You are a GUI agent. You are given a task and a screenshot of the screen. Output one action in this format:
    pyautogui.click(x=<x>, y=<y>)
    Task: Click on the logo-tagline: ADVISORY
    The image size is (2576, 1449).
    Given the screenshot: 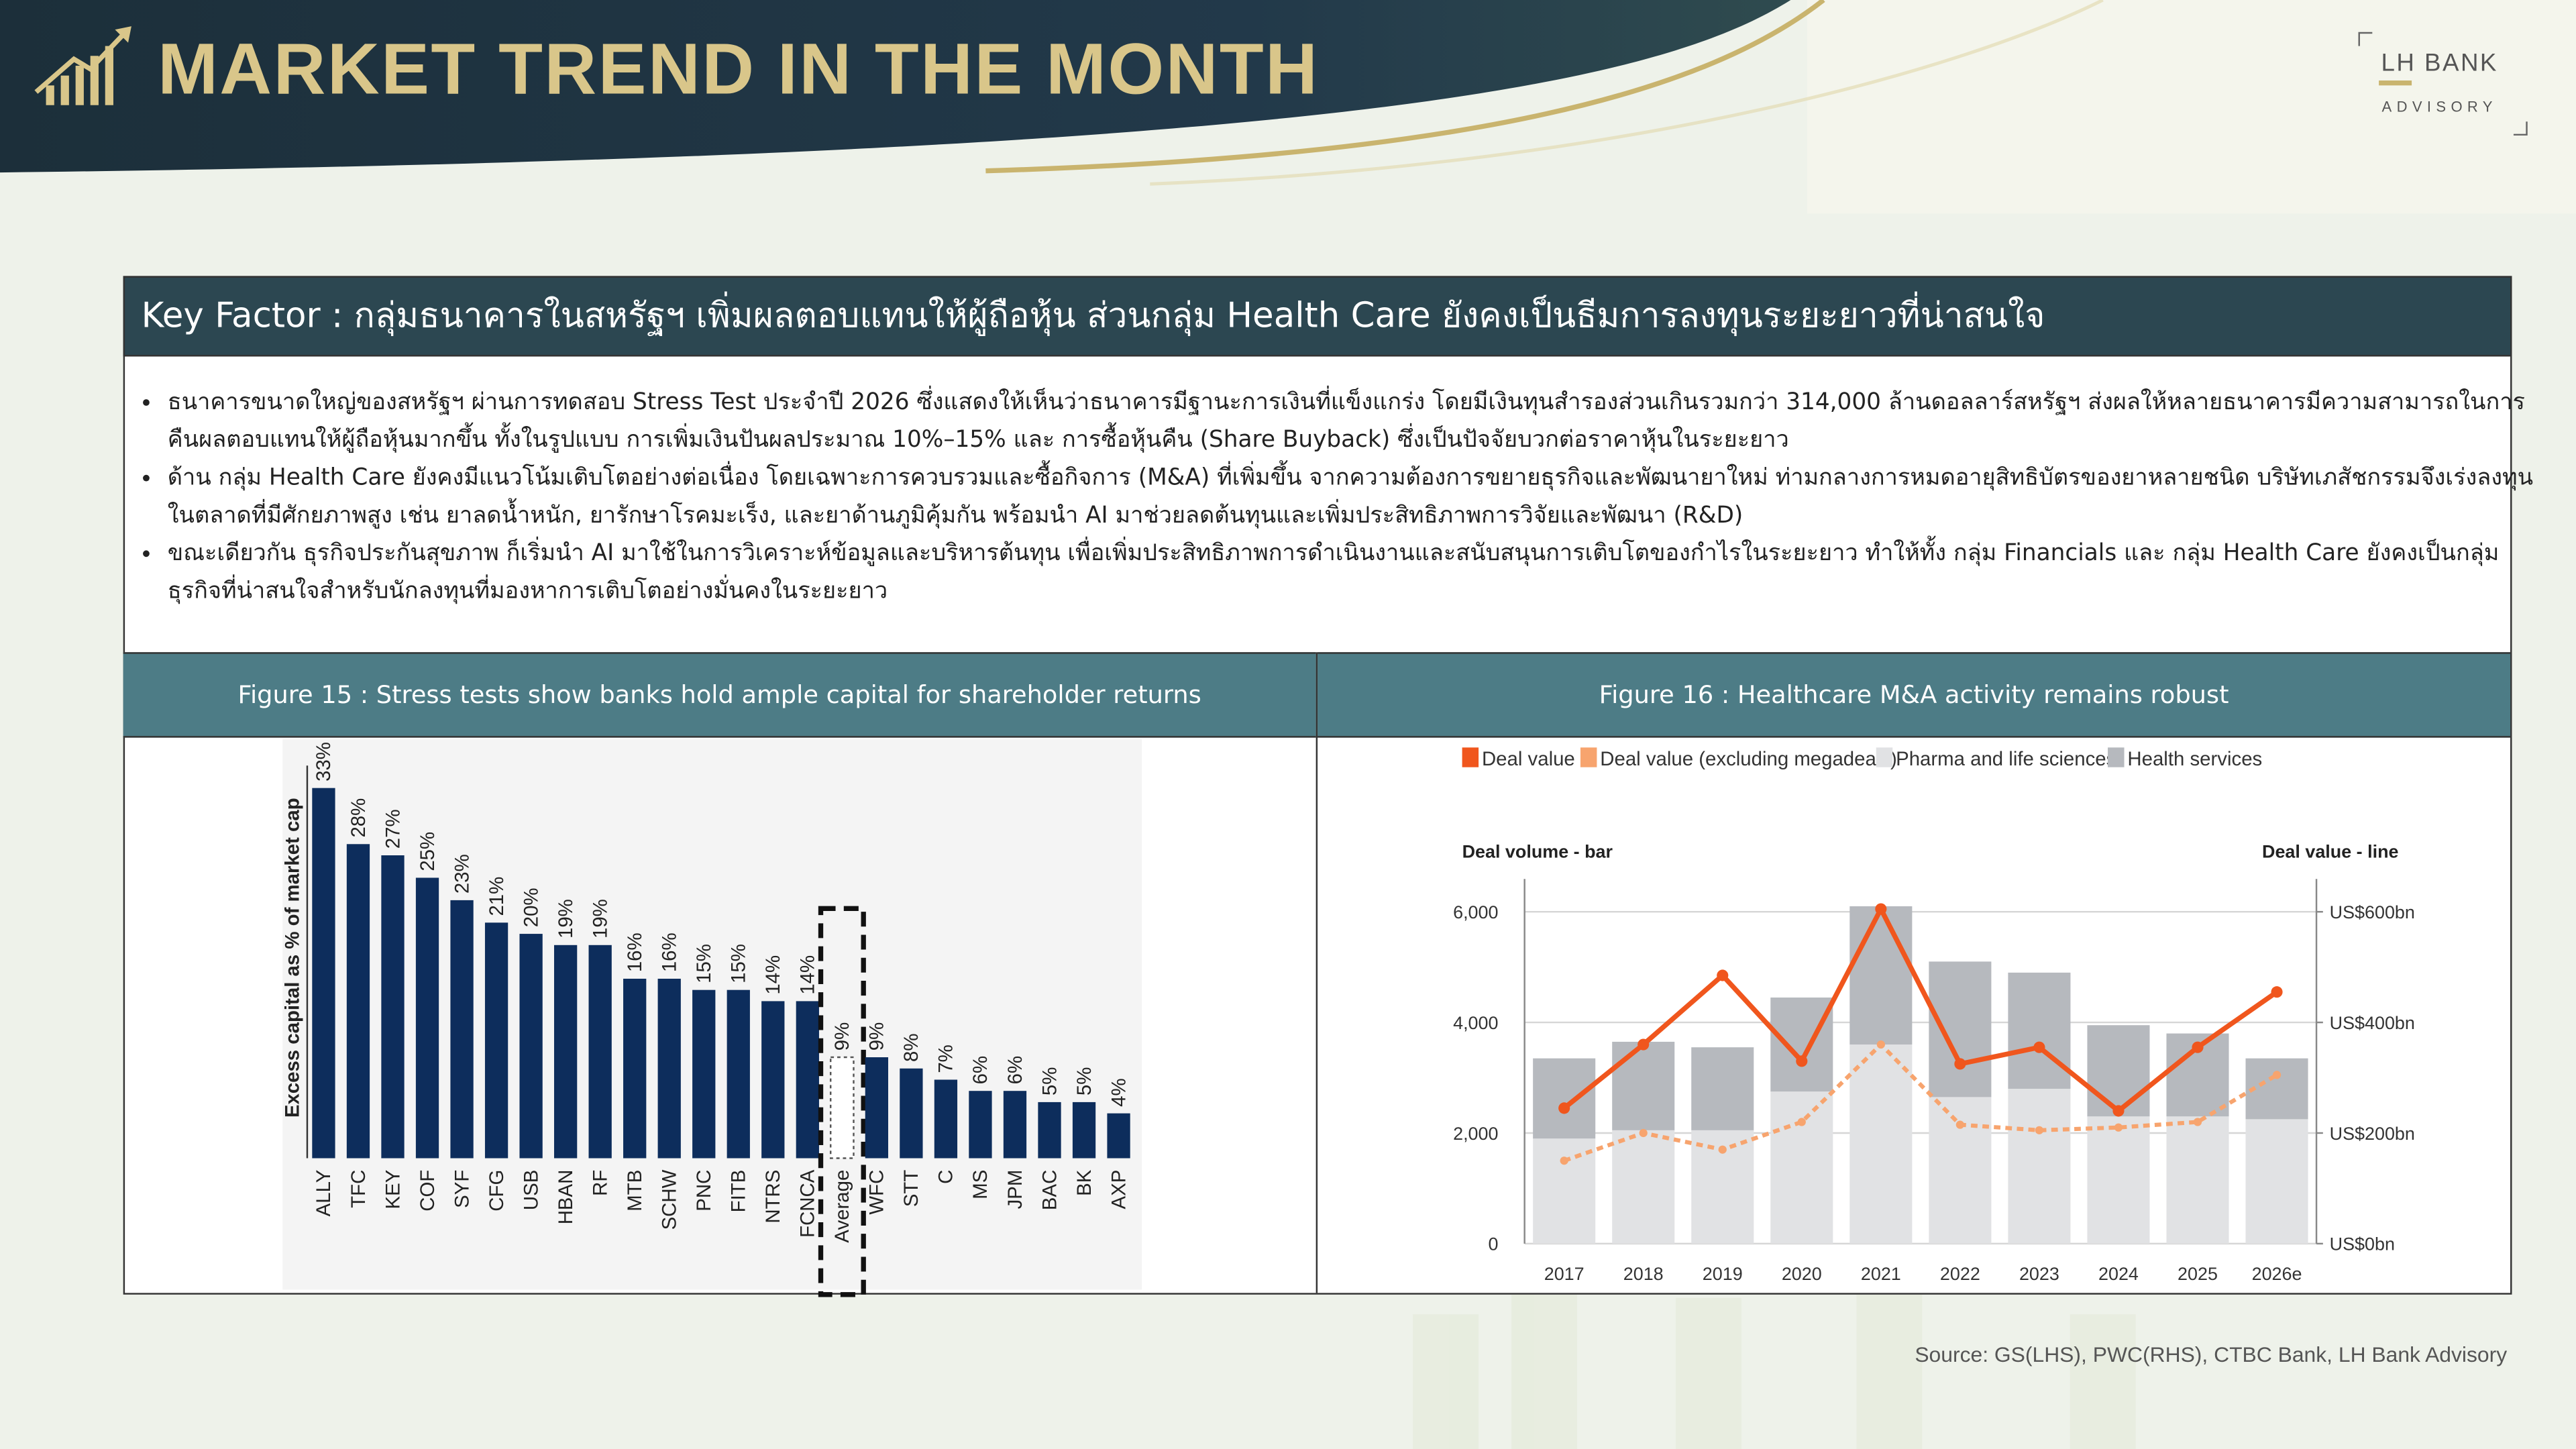 What is the action you would take?
    pyautogui.click(x=2439, y=106)
    